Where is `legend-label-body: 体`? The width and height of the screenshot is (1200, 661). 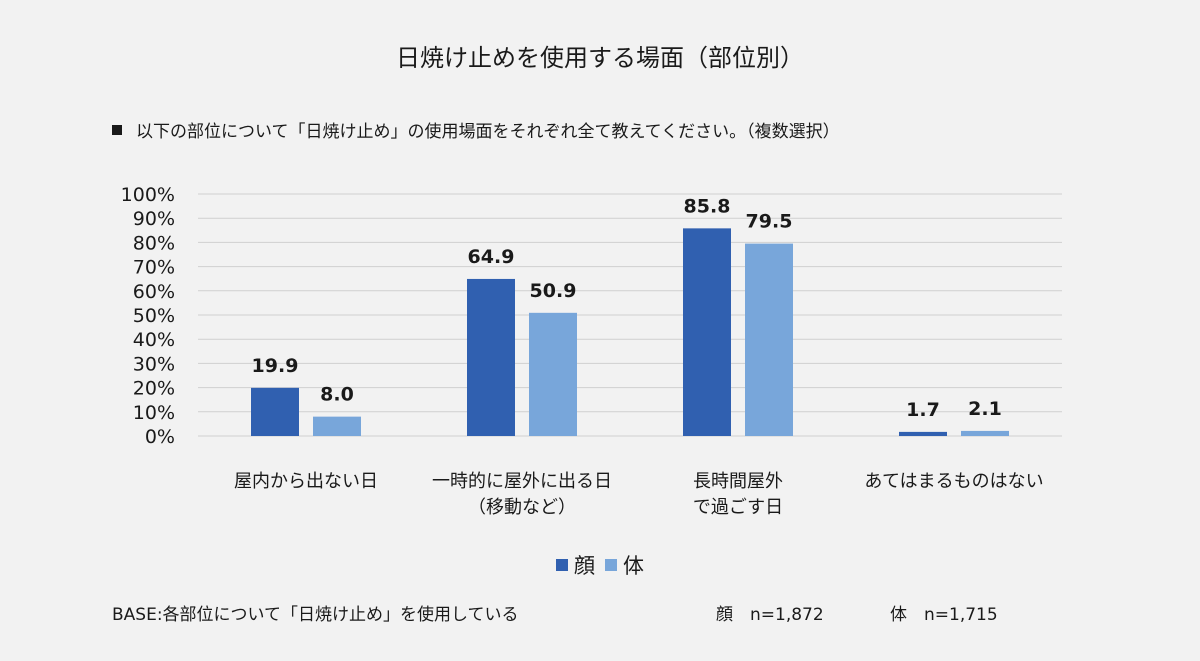
legend-label-body: 体 is located at coordinates (633, 566).